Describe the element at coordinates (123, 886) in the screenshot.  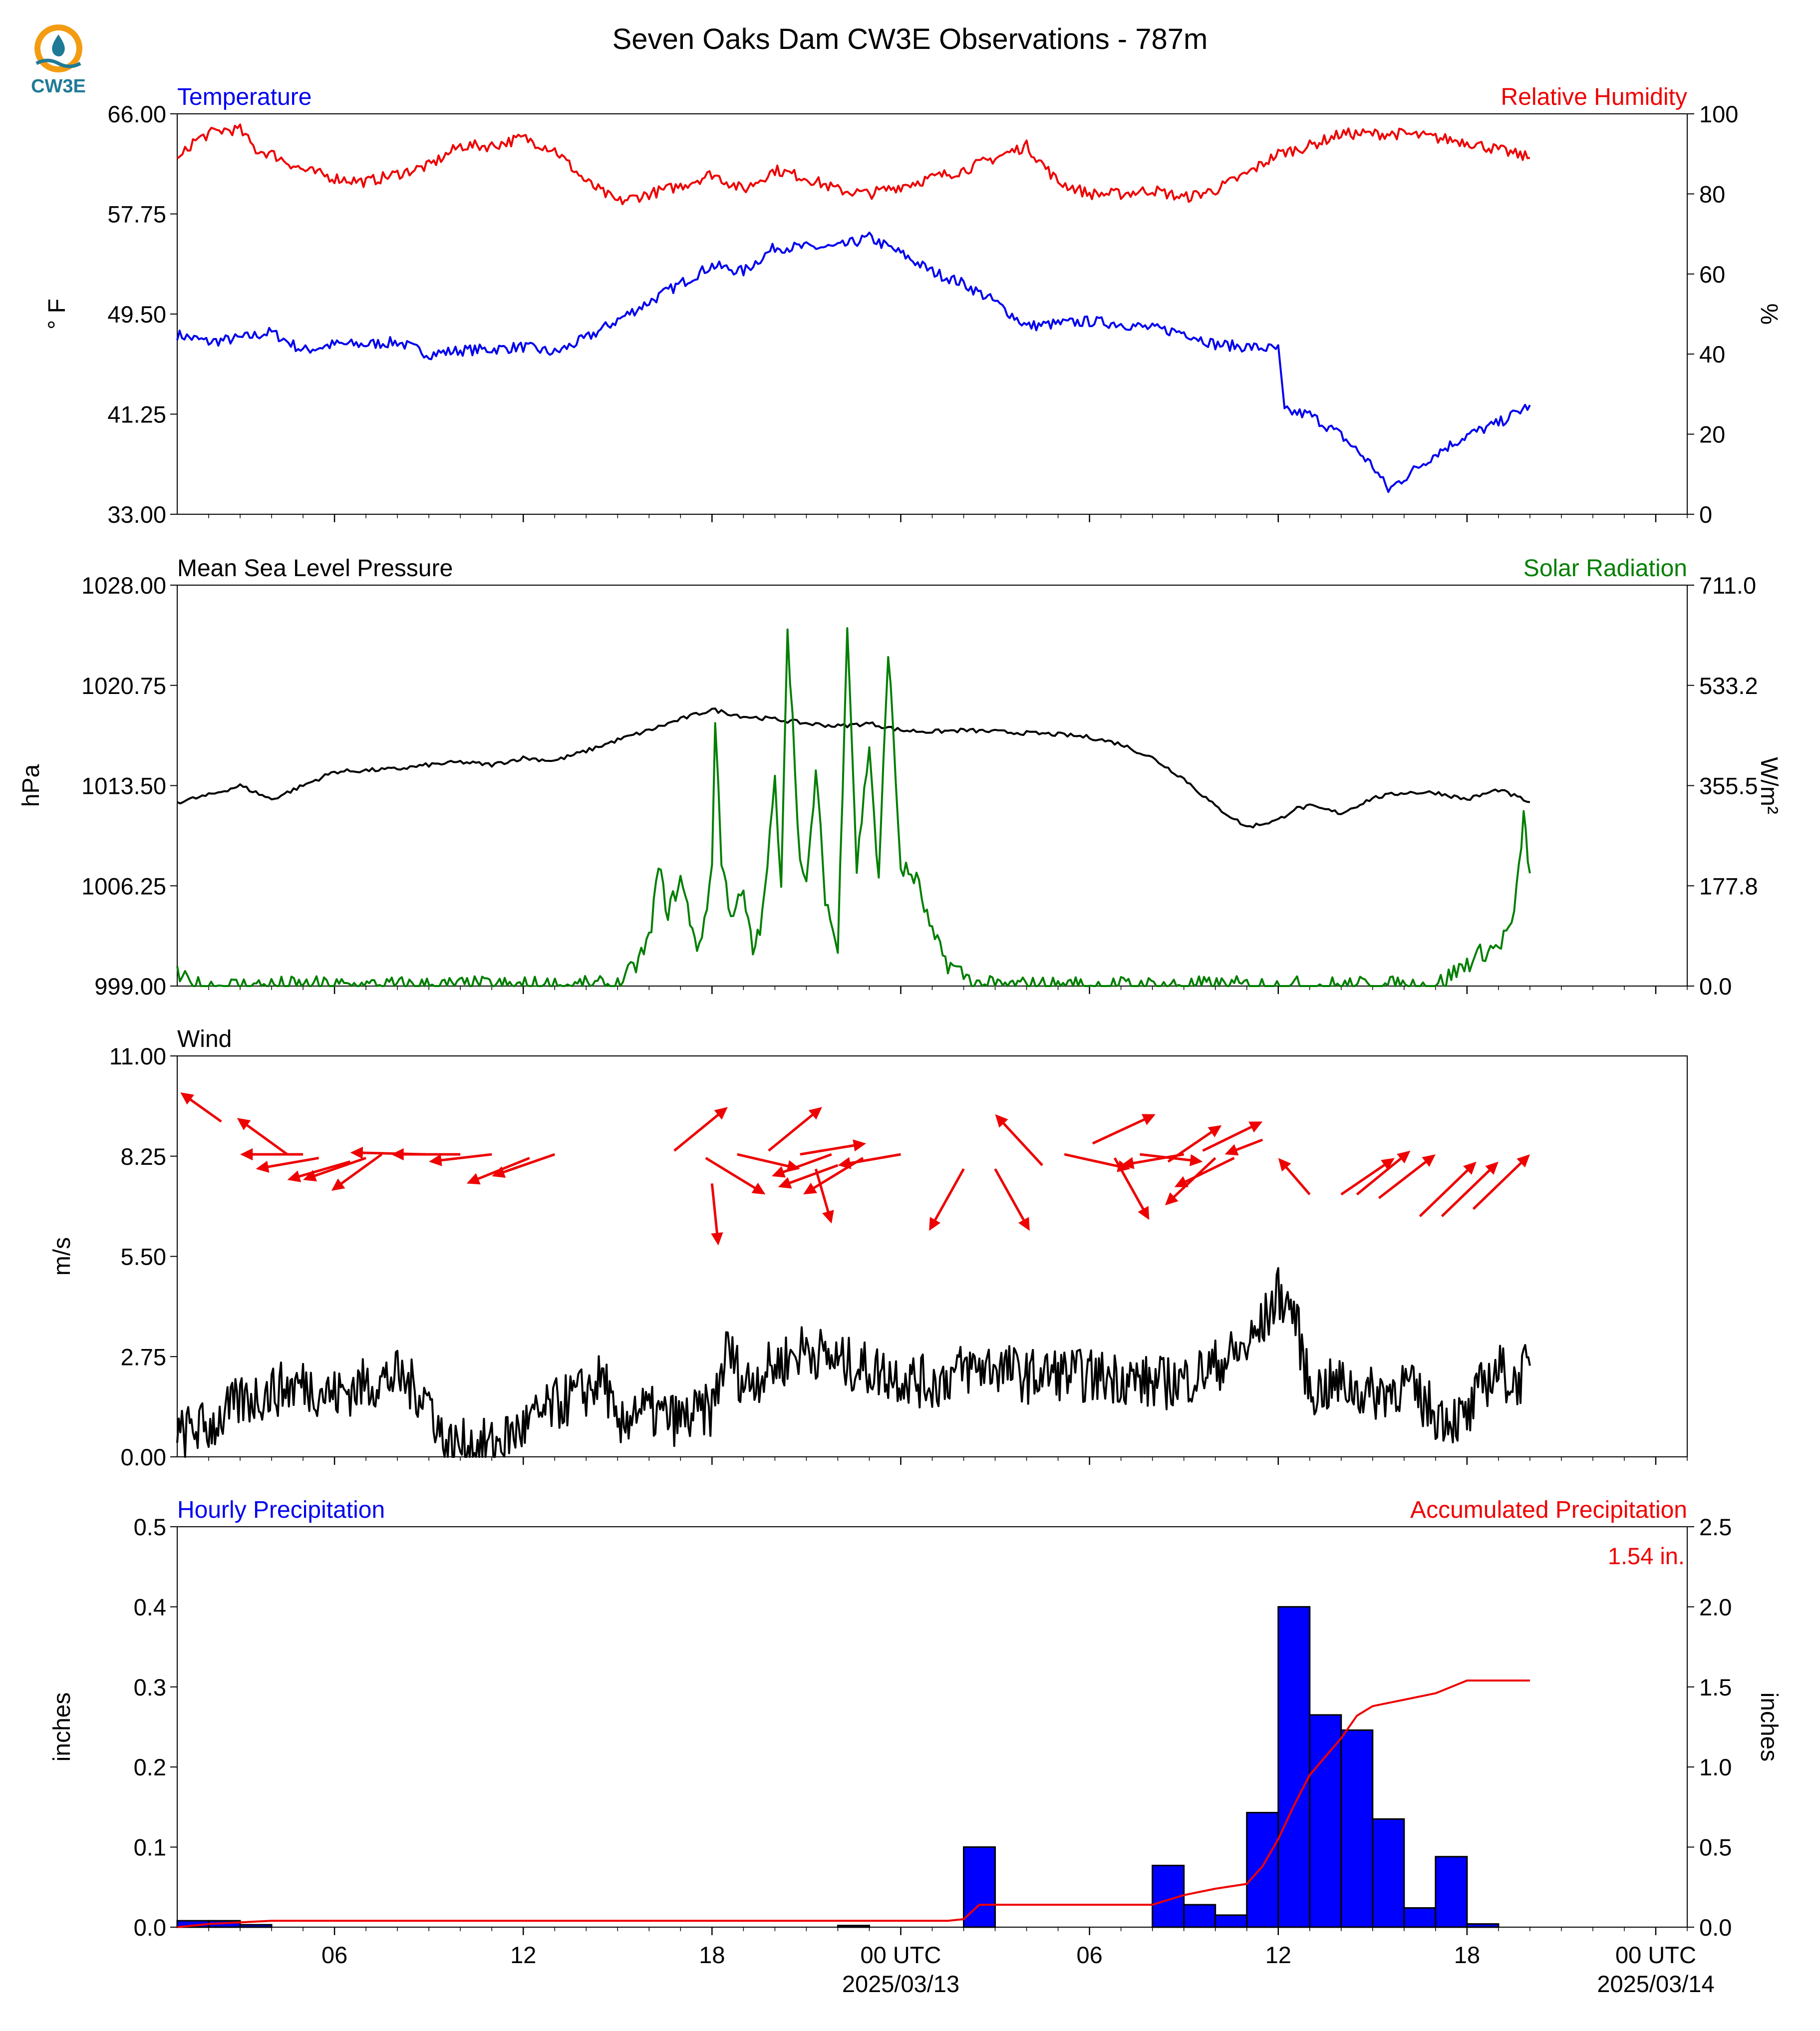
I see `y-tick-label-left: 1006.25` at that location.